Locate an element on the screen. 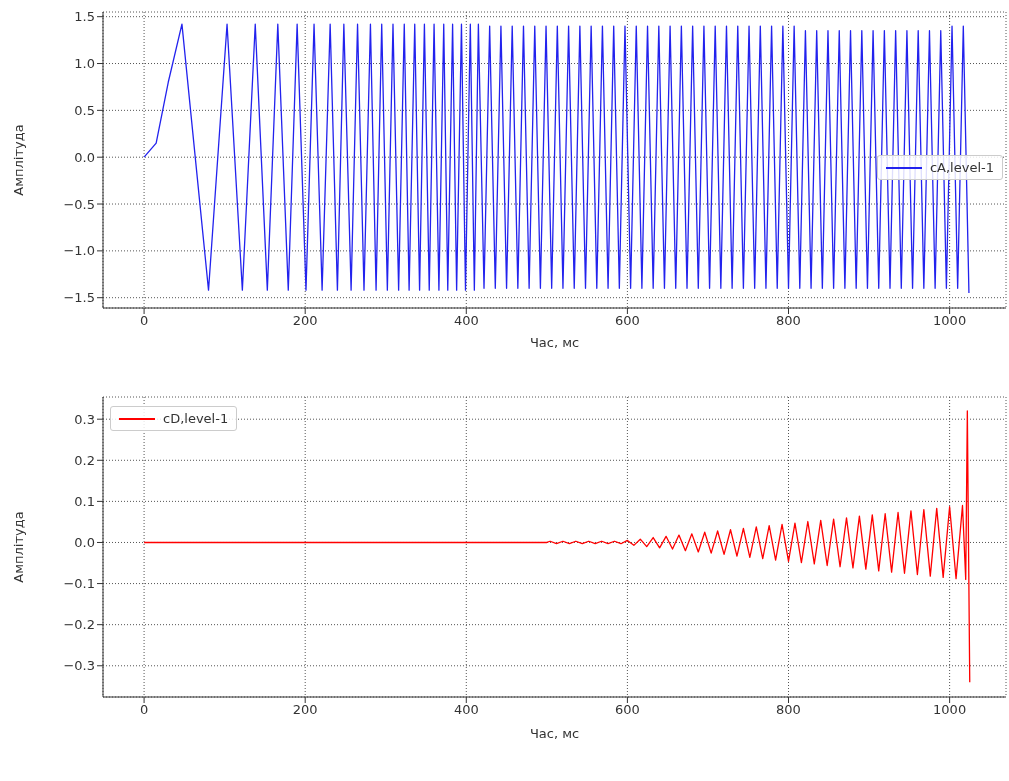  y-tick-label: −1.0 is located at coordinates (79, 251).